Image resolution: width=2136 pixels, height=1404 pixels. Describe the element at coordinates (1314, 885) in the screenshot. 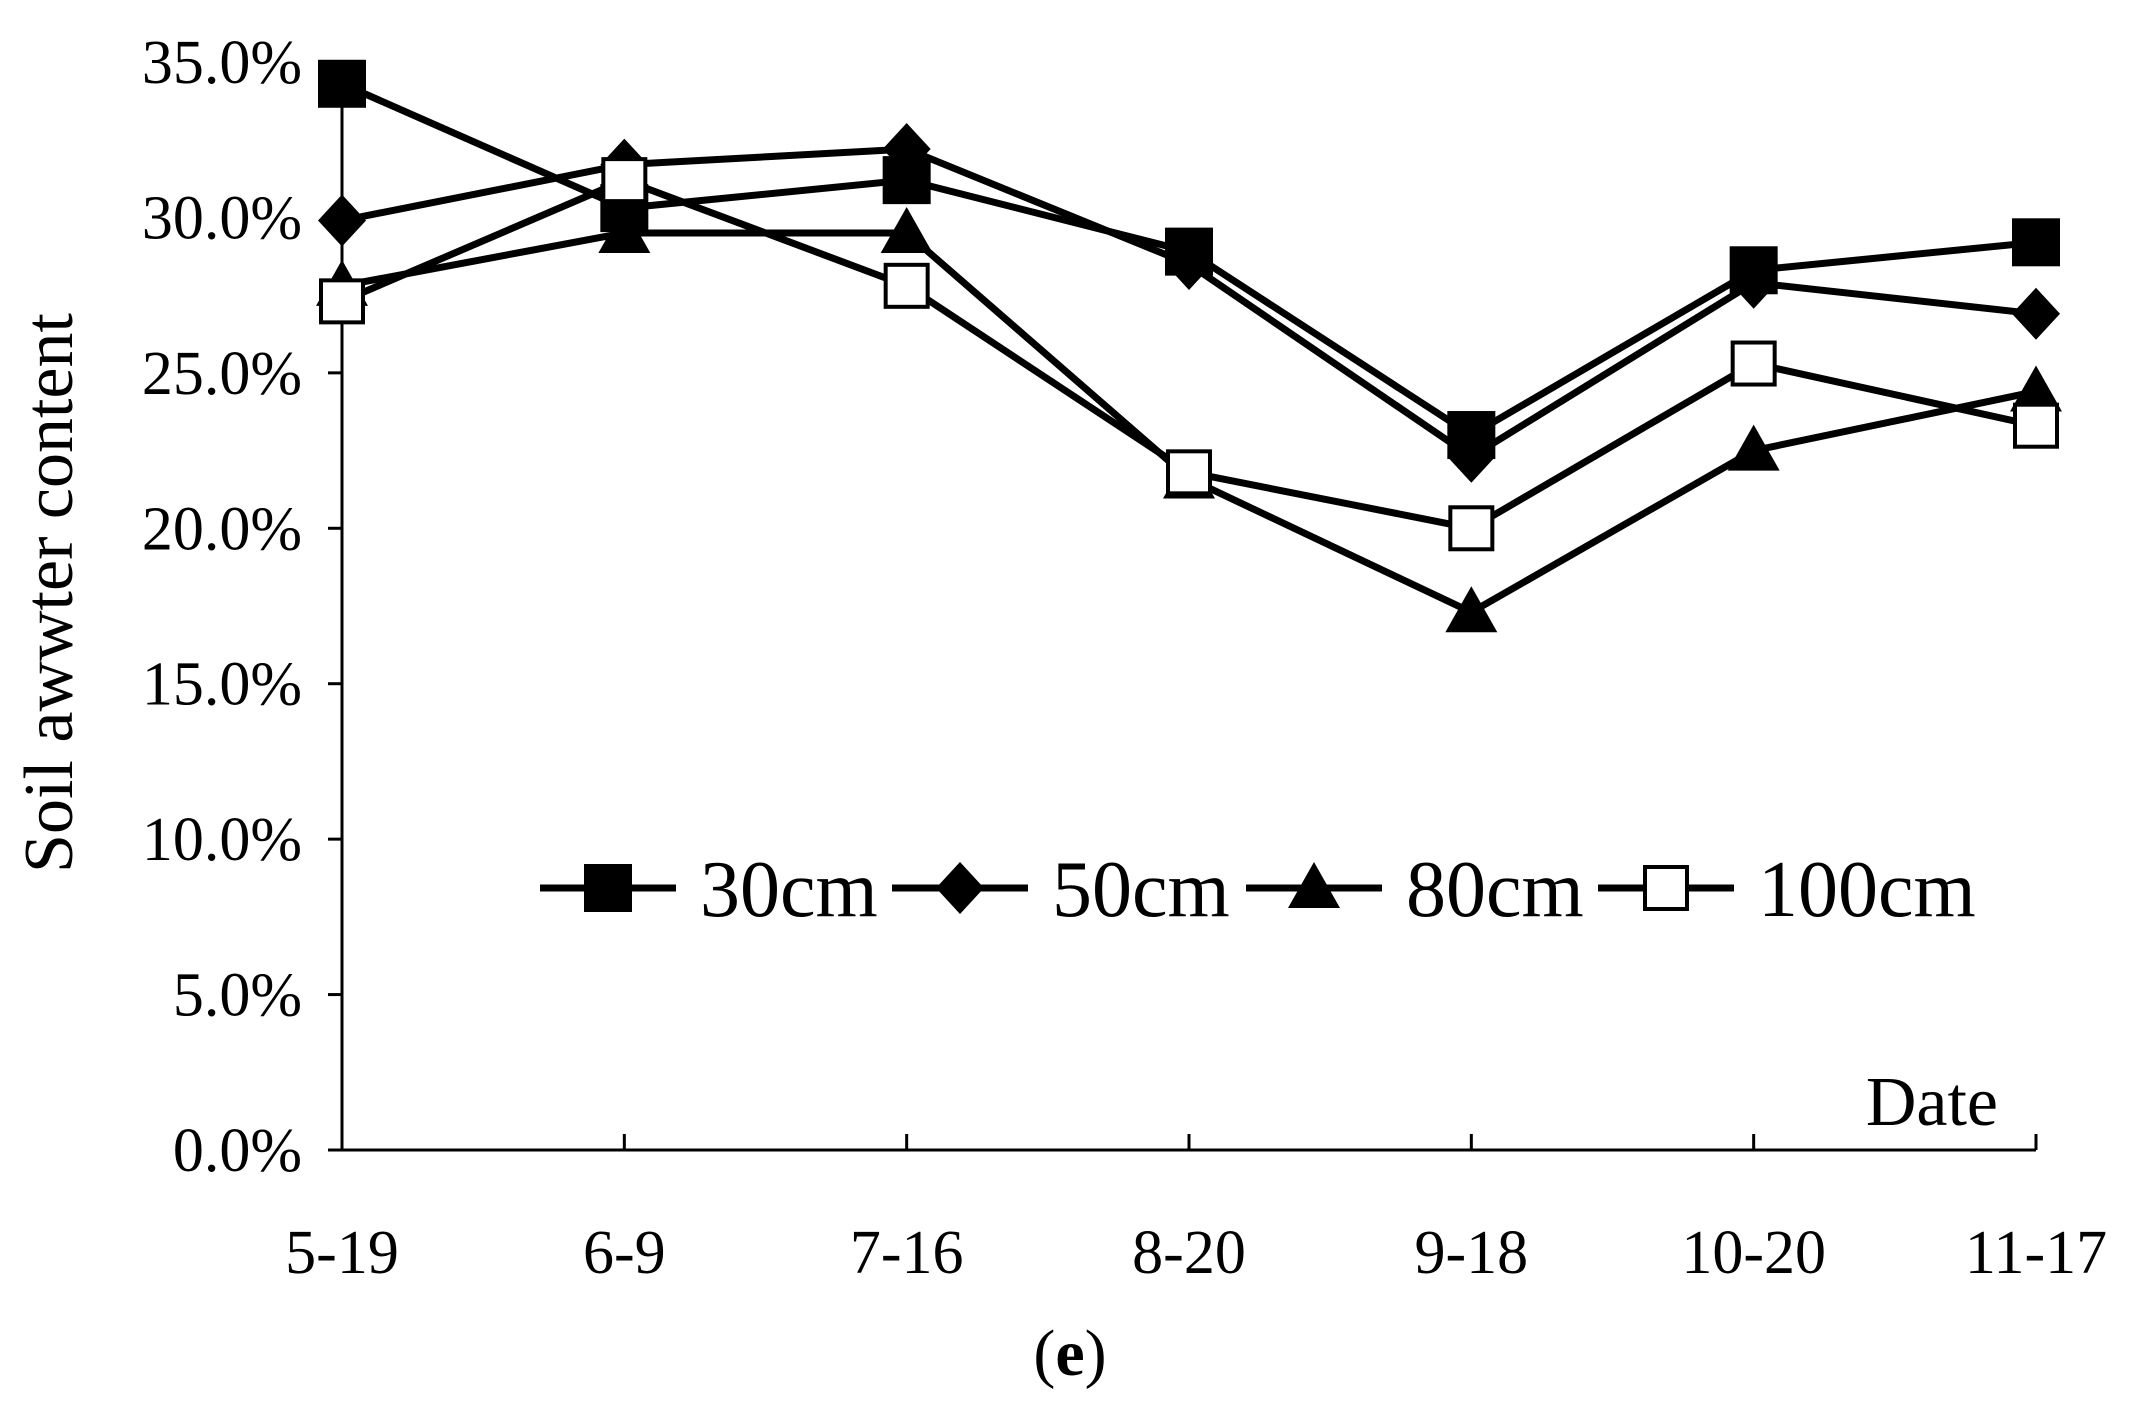

I see `legend-marker-80cm` at that location.